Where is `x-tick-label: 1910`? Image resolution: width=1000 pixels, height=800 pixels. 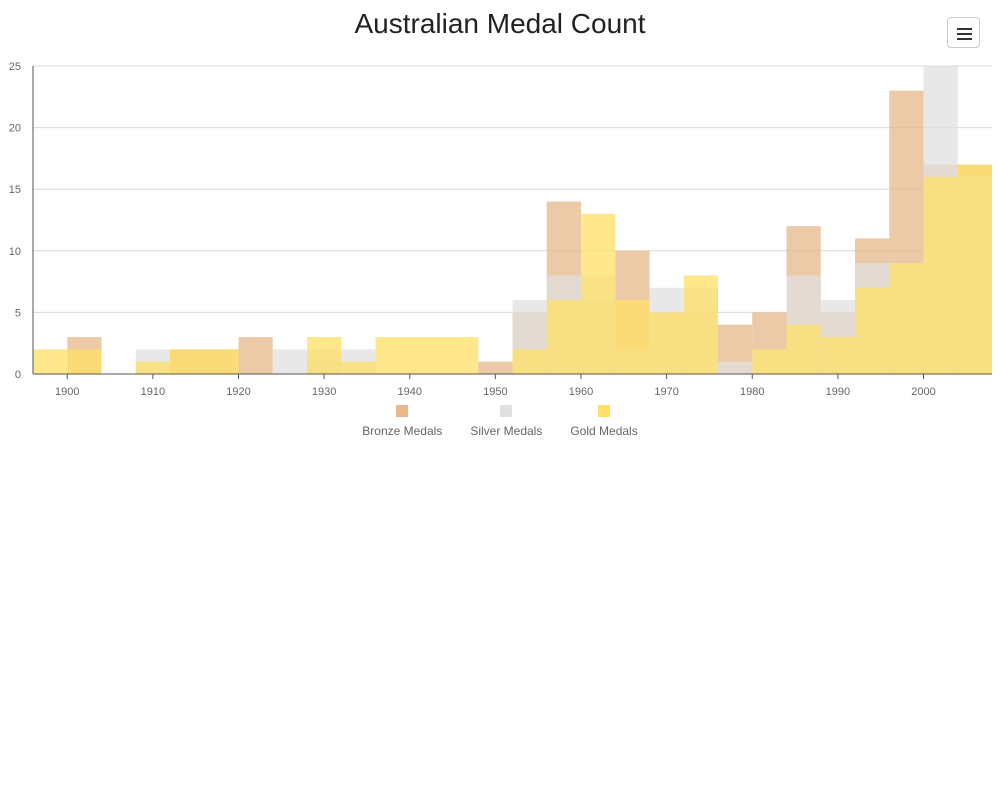
x-tick-label: 1910 is located at coordinates (153, 392).